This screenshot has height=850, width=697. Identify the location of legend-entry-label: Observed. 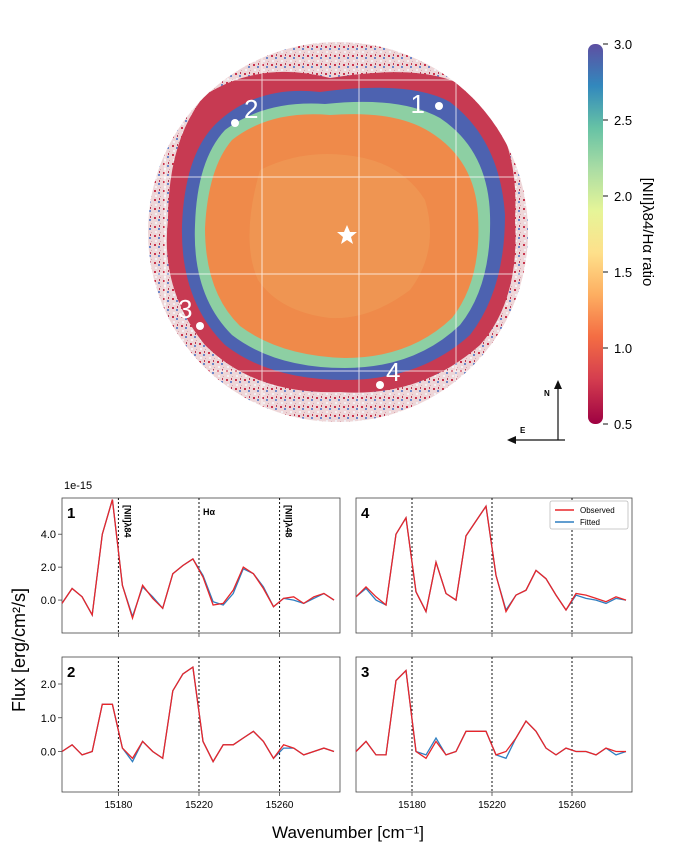
(597, 510).